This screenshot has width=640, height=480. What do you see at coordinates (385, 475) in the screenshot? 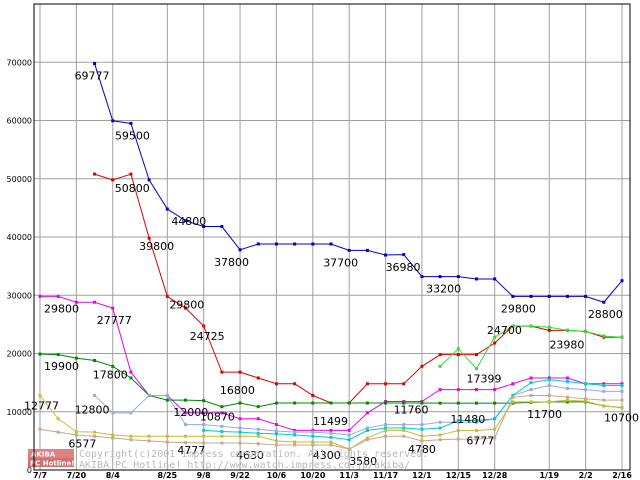
I see `x-tick-label: 11/17` at bounding box center [385, 475].